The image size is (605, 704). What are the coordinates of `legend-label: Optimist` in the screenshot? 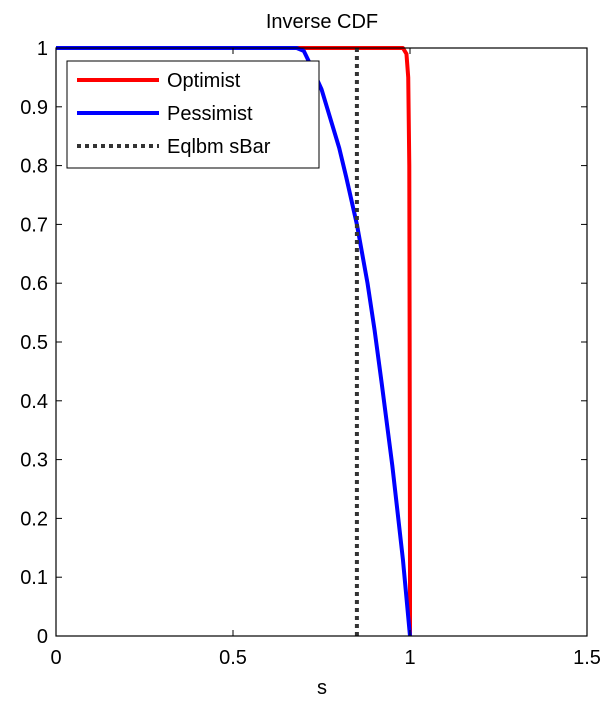 It's located at (204, 81).